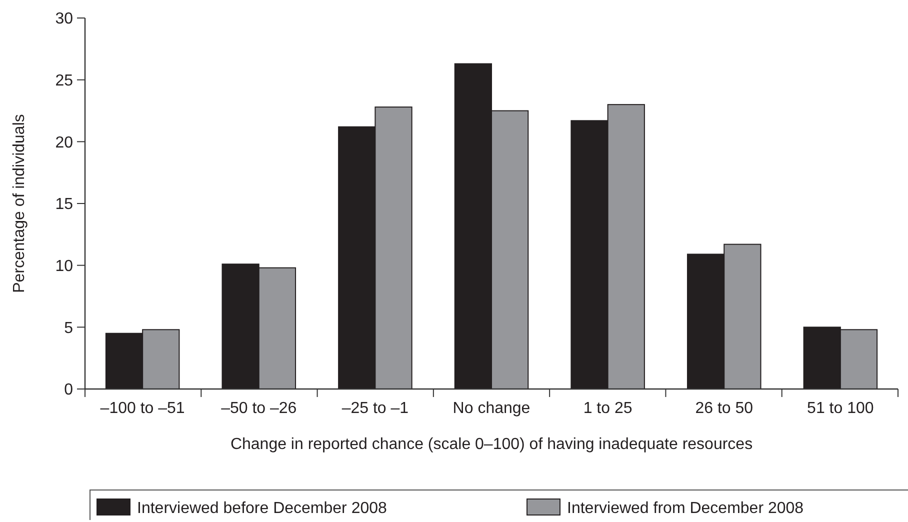 The height and width of the screenshot is (522, 908). Describe the element at coordinates (69, 328) in the screenshot. I see `y-tick-label: 5` at that location.